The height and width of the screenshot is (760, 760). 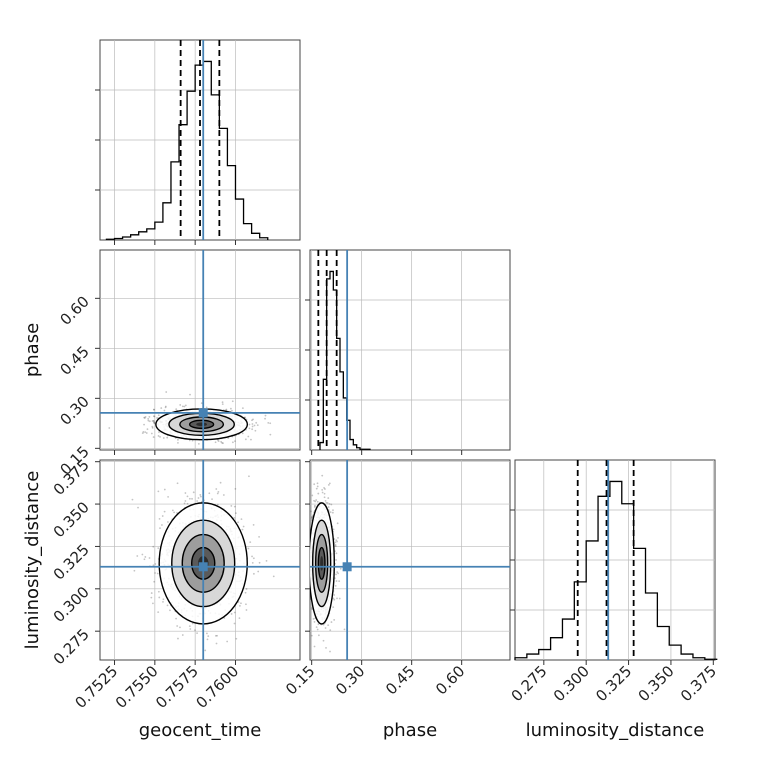 I want to click on x-tick-label: 0.7525, so click(x=96, y=687).